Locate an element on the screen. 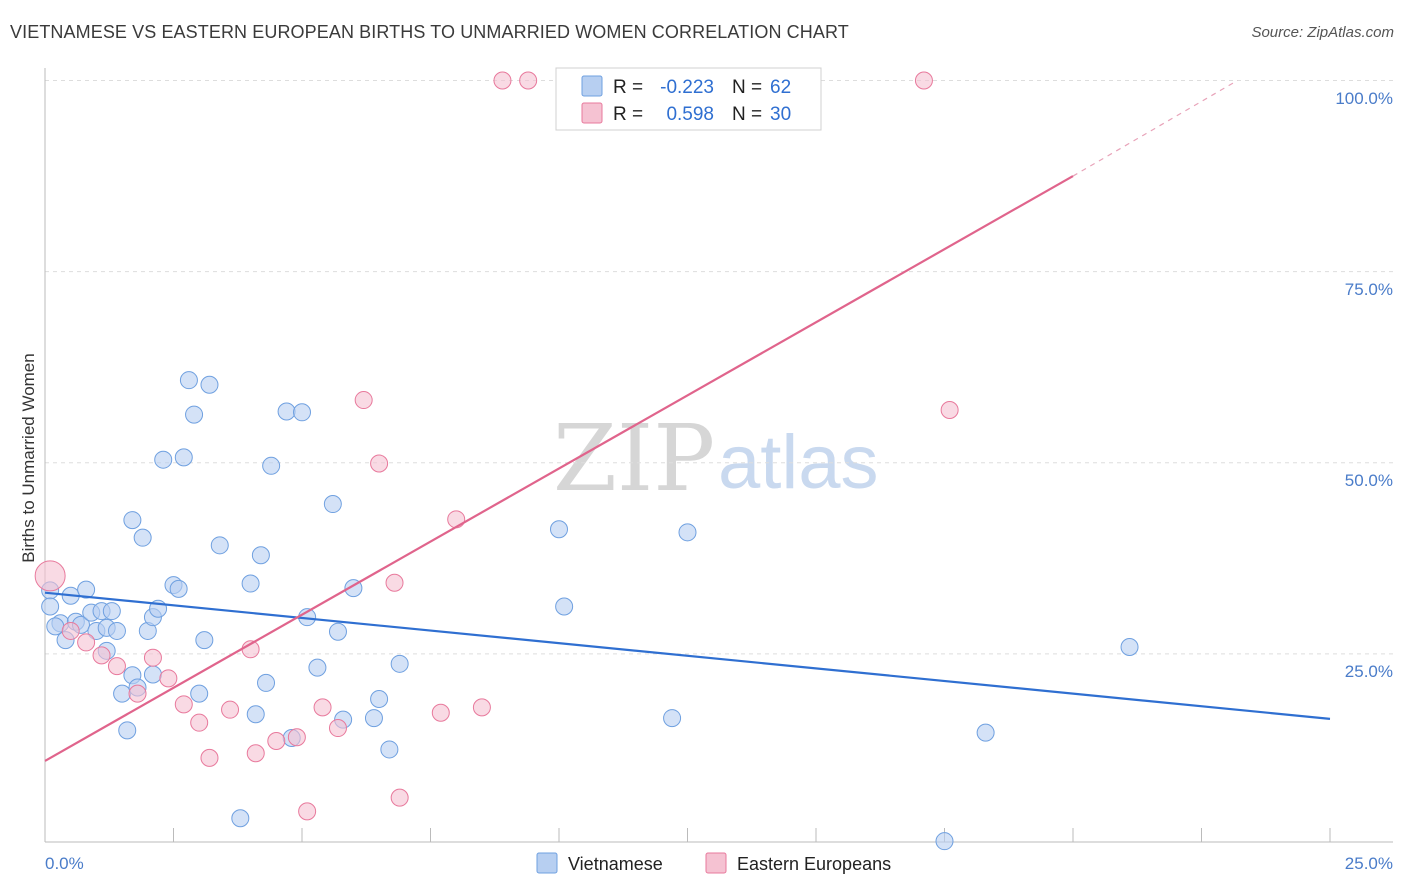 Image resolution: width=1406 pixels, height=892 pixels. legend-r-label: R = is located at coordinates (628, 114).